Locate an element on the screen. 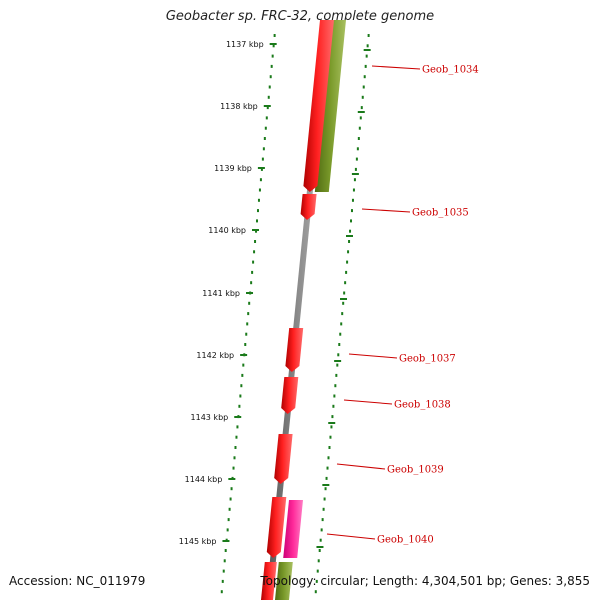 This screenshot has width=600, height=600. gene-label: Geob_1040 is located at coordinates (405, 540).